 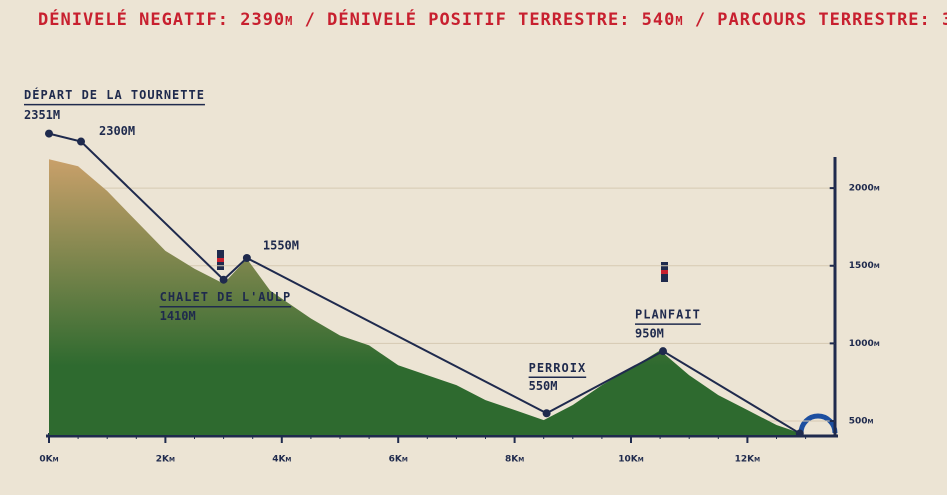 What do you see at coordinates (864, 189) in the screenshot?
I see `y-tick-label: 2000m` at bounding box center [864, 189].